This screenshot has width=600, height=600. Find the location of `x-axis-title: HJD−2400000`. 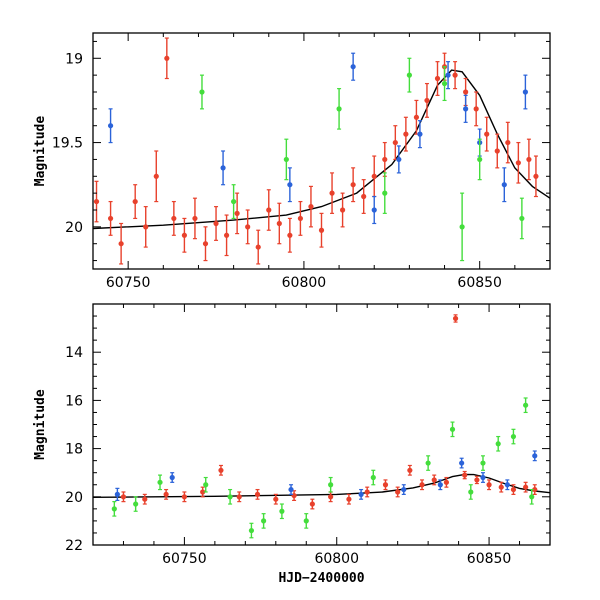

x-axis-title: HJD−2400000 is located at coordinates (321, 578).